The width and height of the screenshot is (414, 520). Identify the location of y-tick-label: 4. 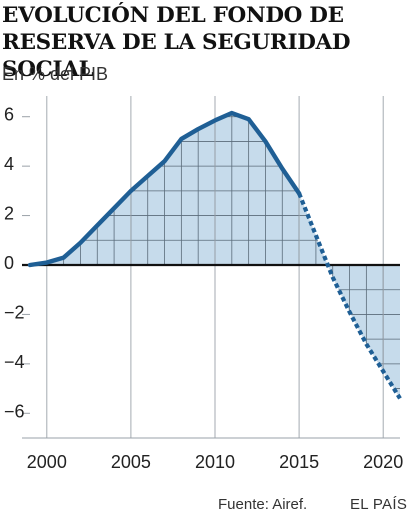
(9, 164).